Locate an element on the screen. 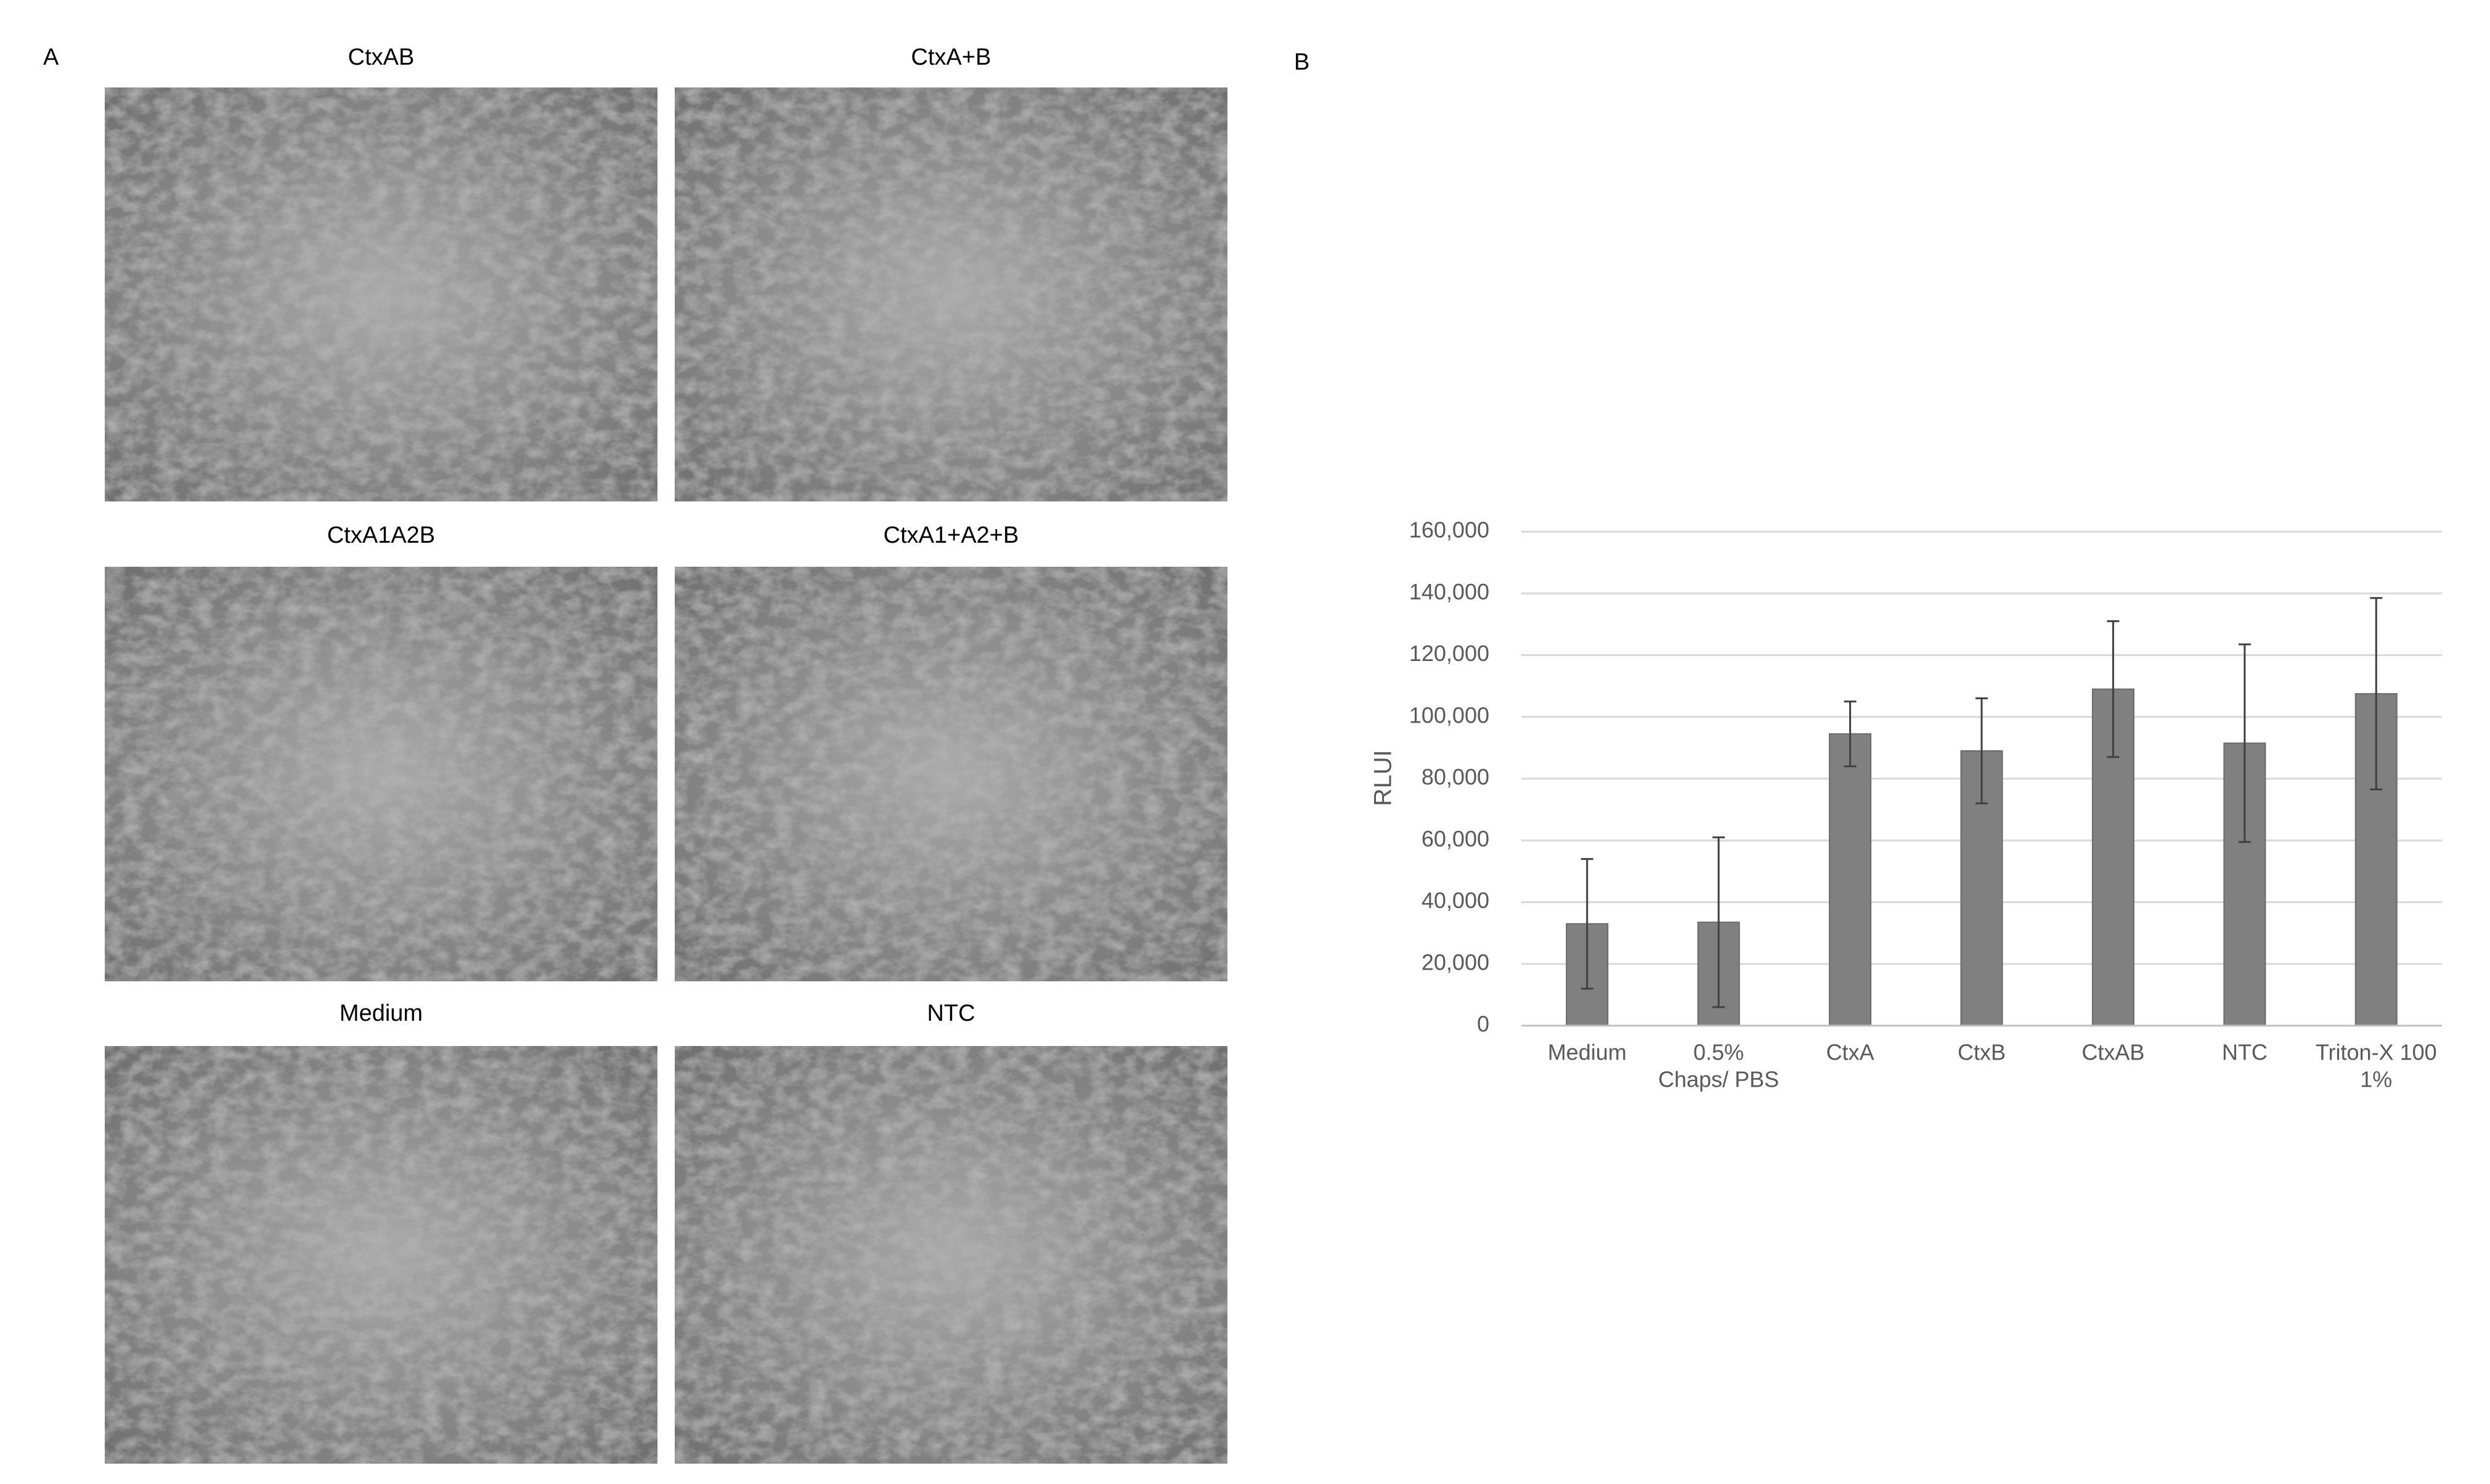  y-tick-label: 160,000 is located at coordinates (1449, 530).